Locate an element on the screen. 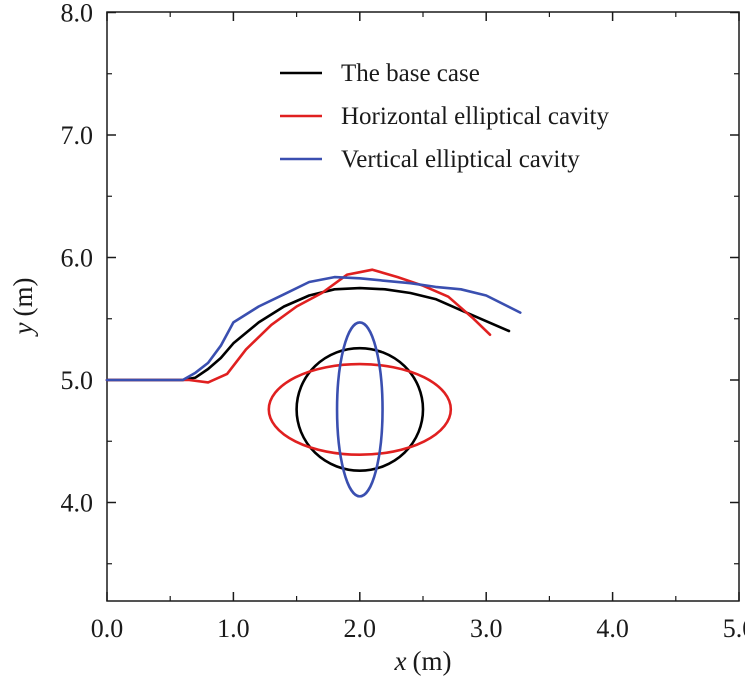 Image resolution: width=745 pixels, height=690 pixels. y-tick-label: 8.0 is located at coordinates (77, 14).